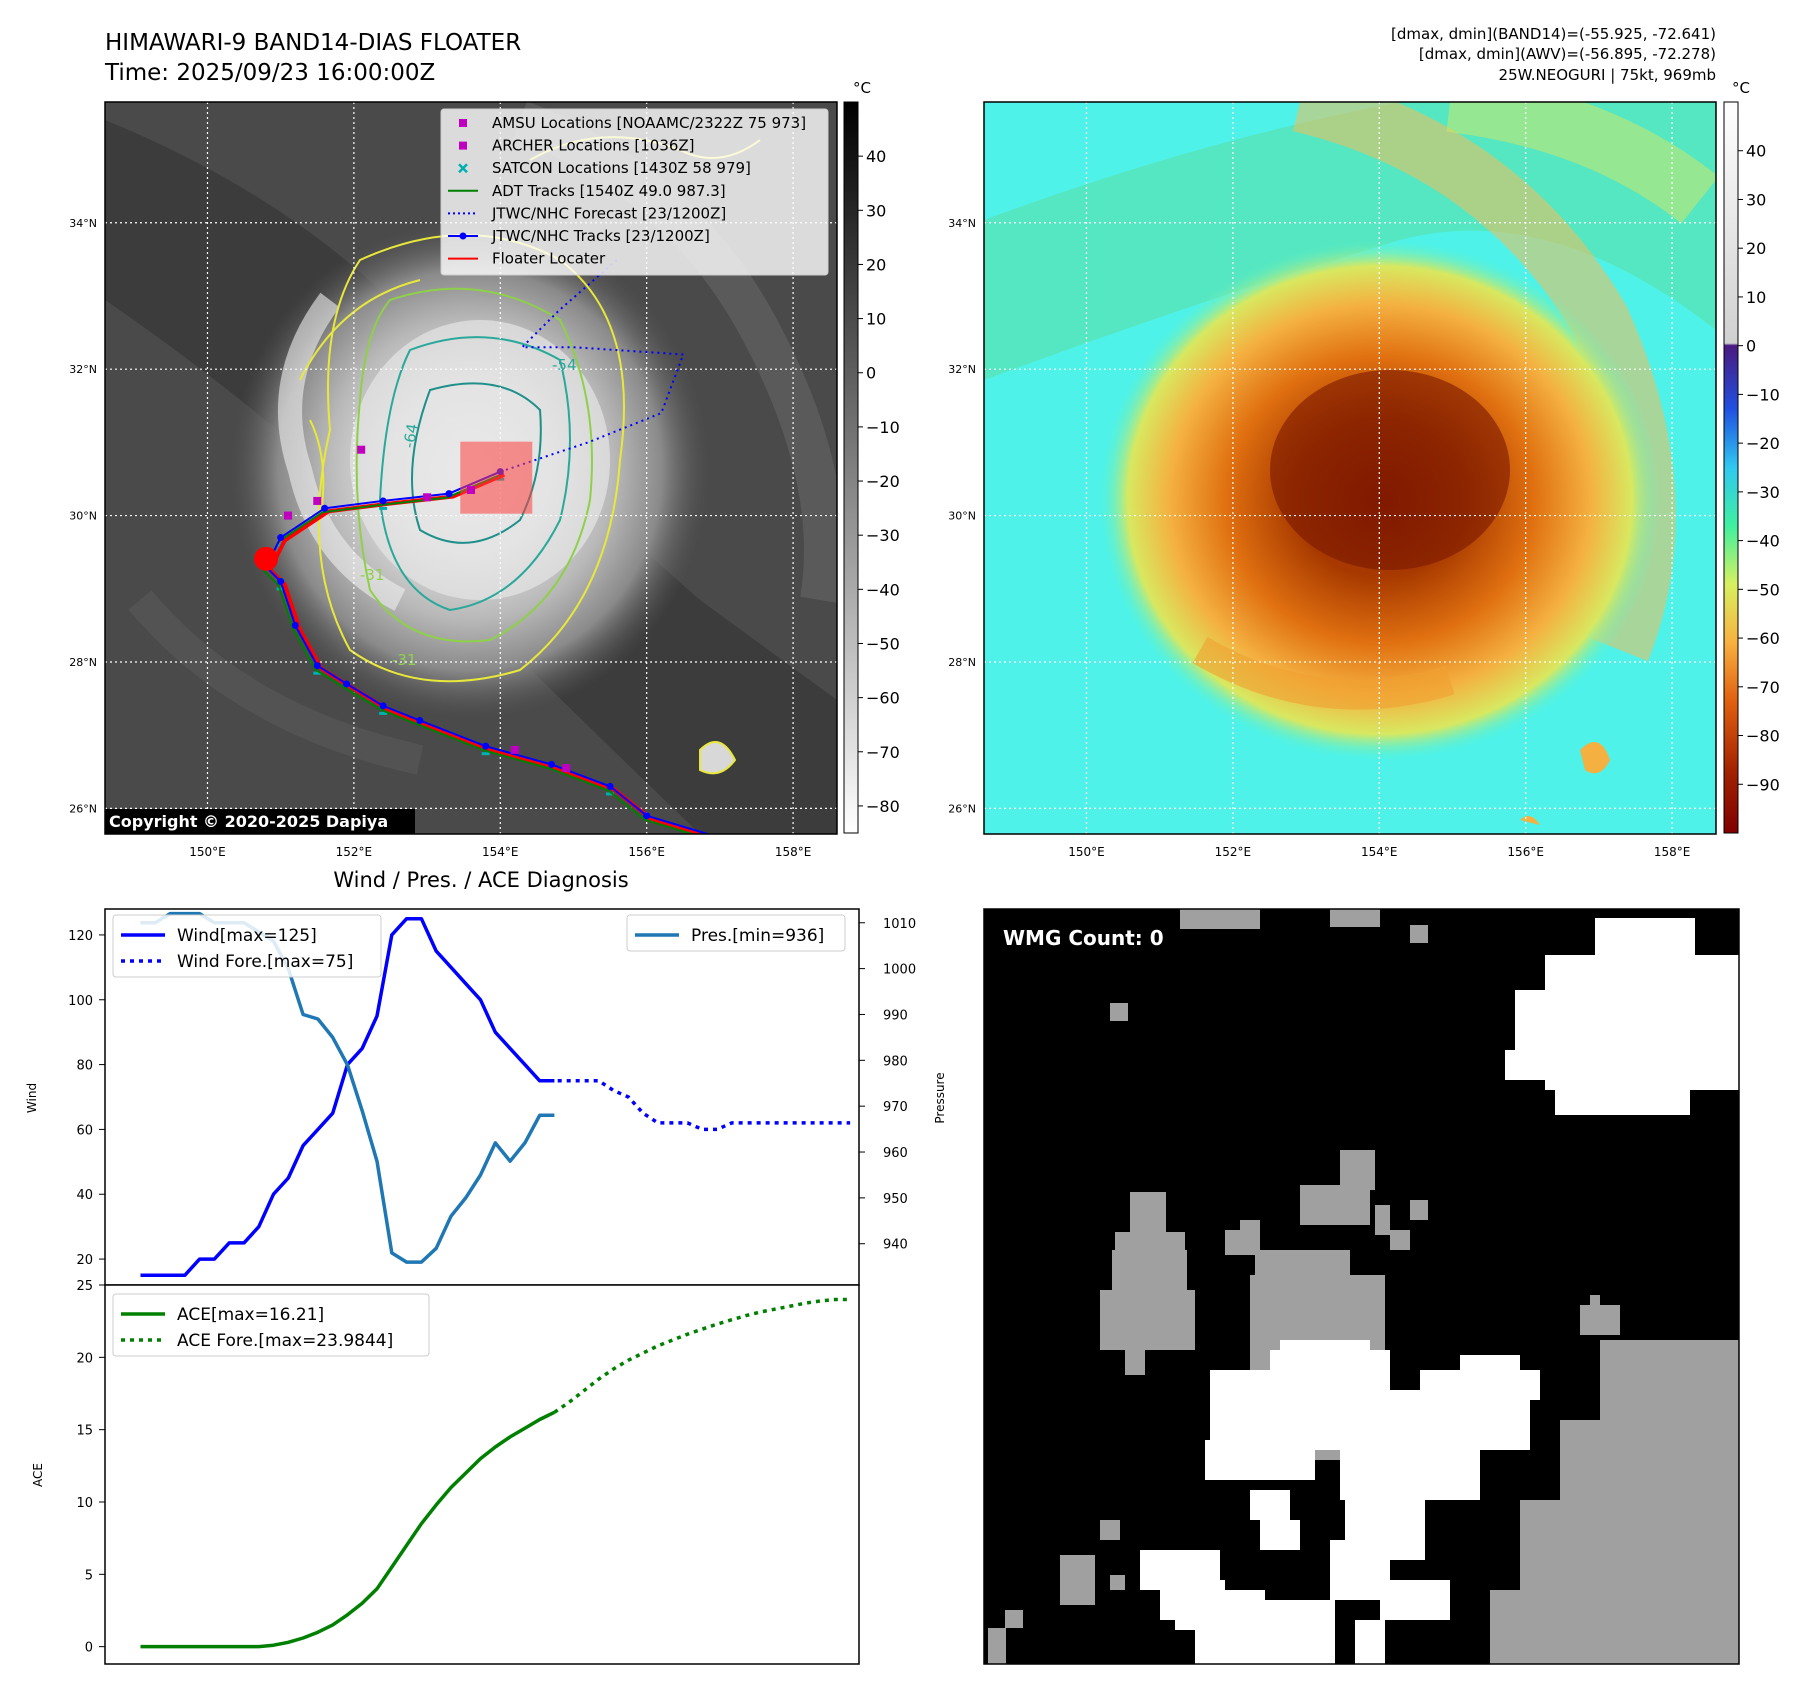 The height and width of the screenshot is (1690, 1797). Describe the element at coordinates (895, 1061) in the screenshot. I see `pressure-ytick-label: 980` at that location.